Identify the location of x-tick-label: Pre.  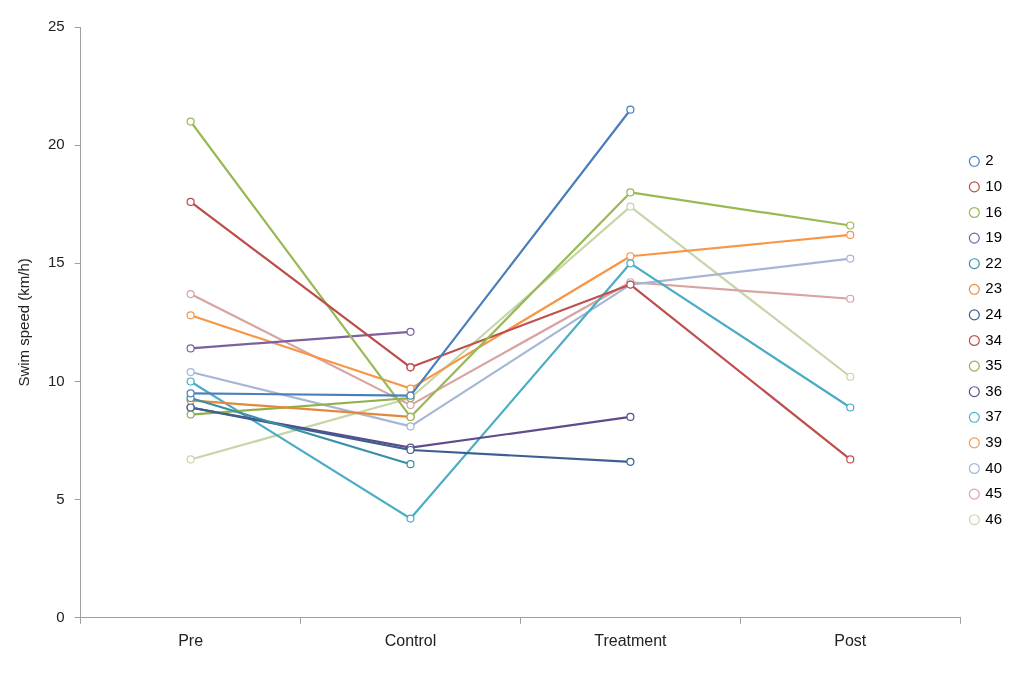
(191, 640).